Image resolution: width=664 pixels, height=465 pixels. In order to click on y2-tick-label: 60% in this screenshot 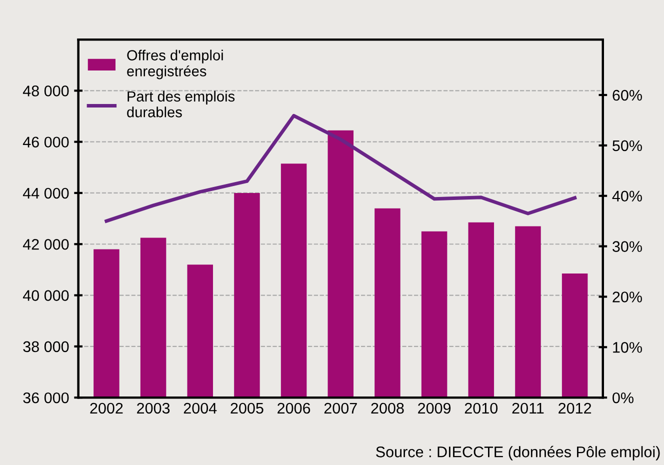, I will do `click(627, 95)`.